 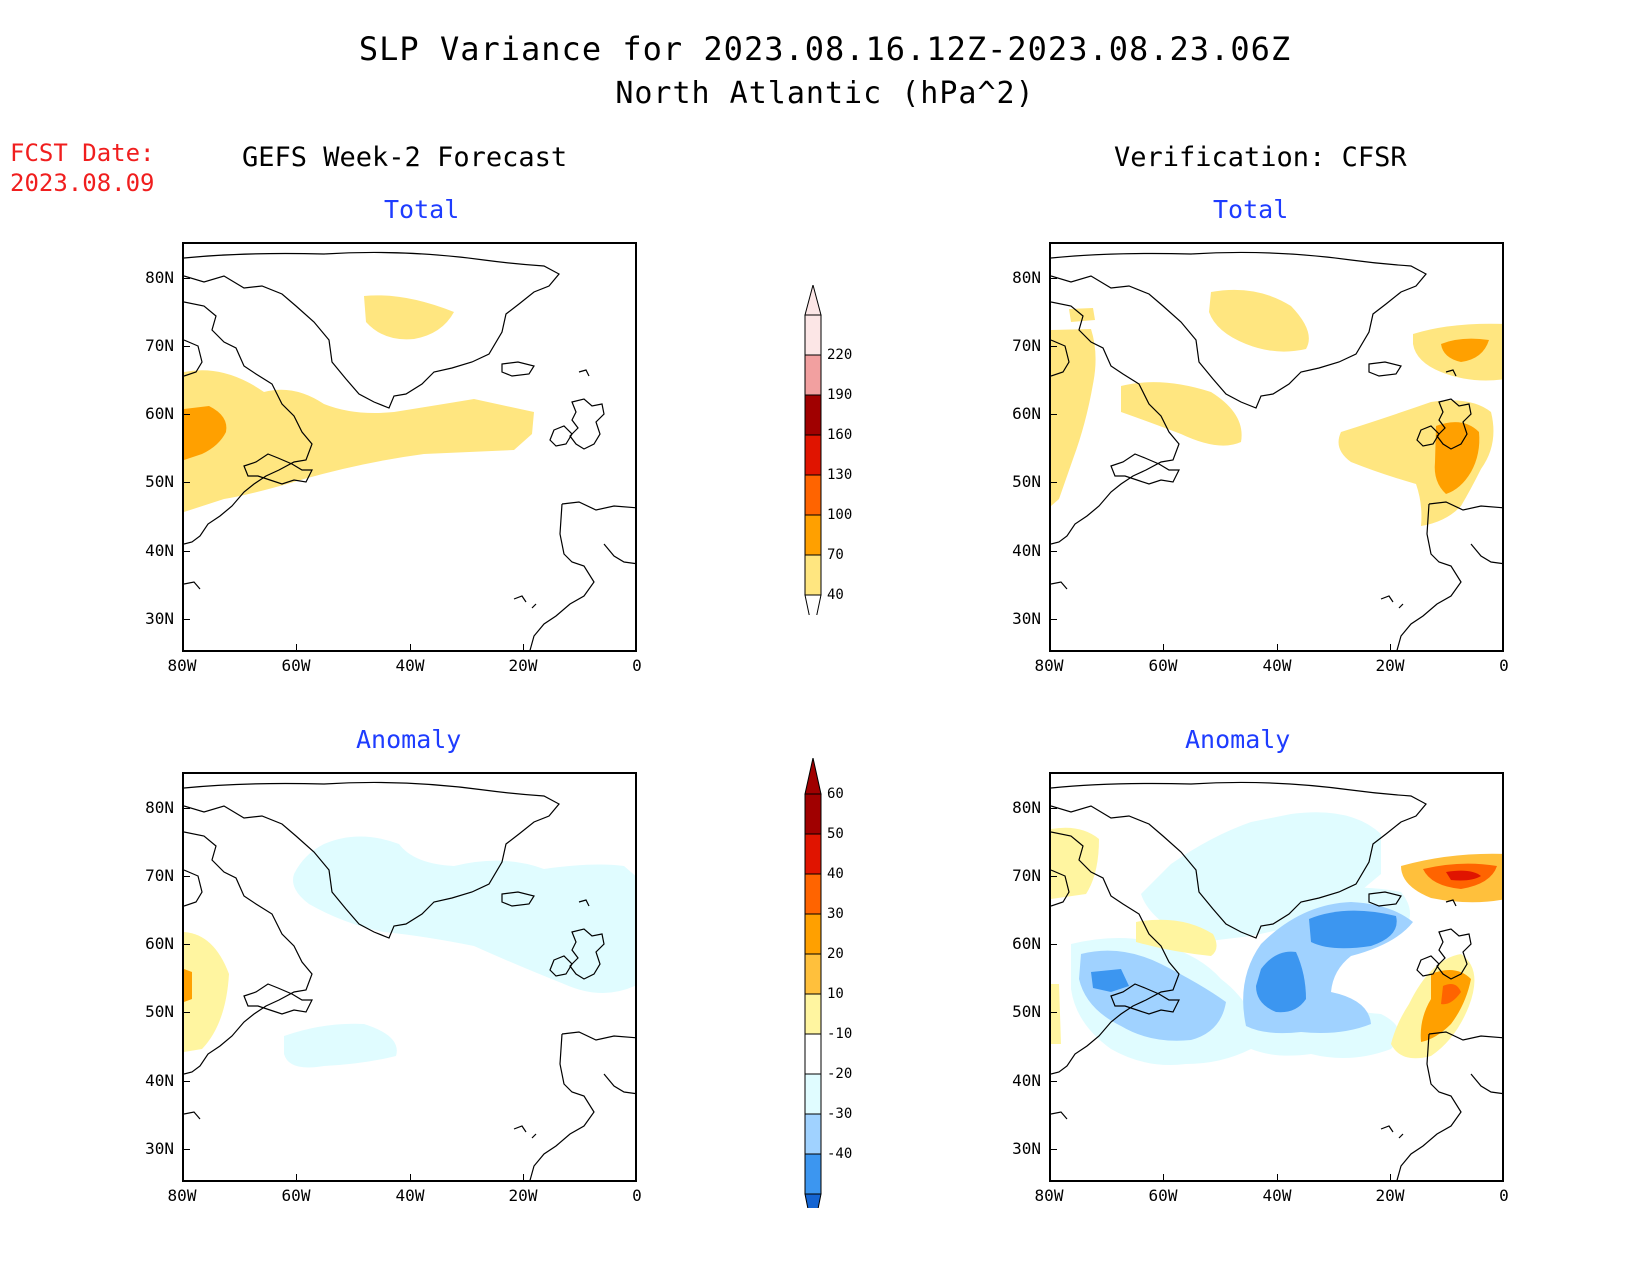 I want to click on fcst-label: FCST Date: 2023.08.09, so click(x=82, y=168).